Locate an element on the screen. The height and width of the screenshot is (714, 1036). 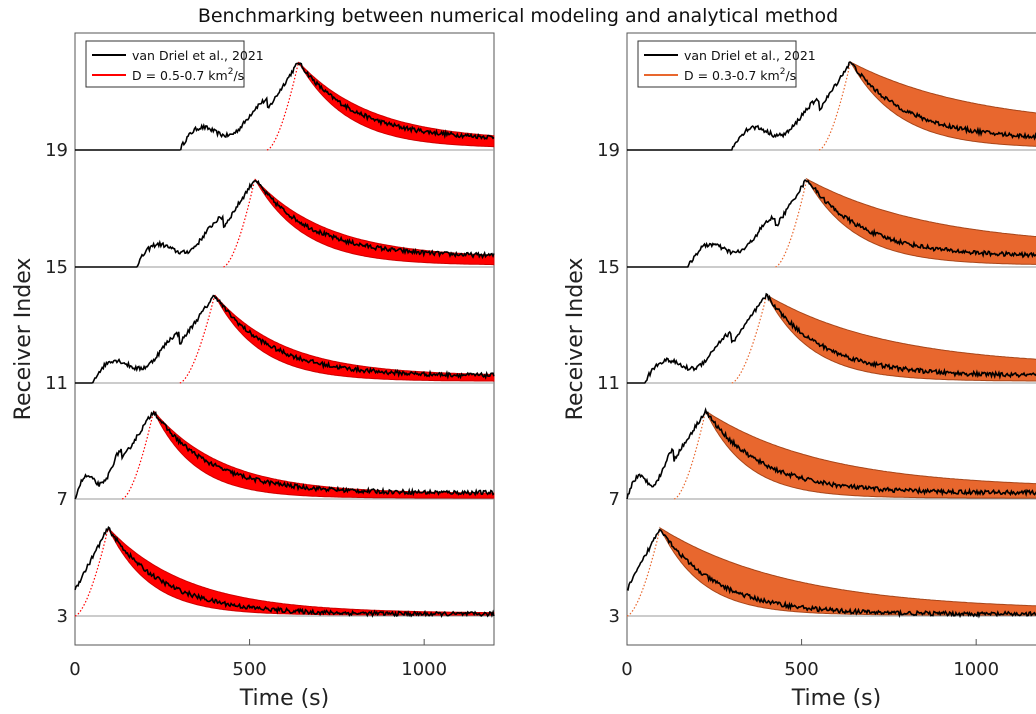
legend-entry: D = 0.5-0.7 km2/s is located at coordinates (188, 75).